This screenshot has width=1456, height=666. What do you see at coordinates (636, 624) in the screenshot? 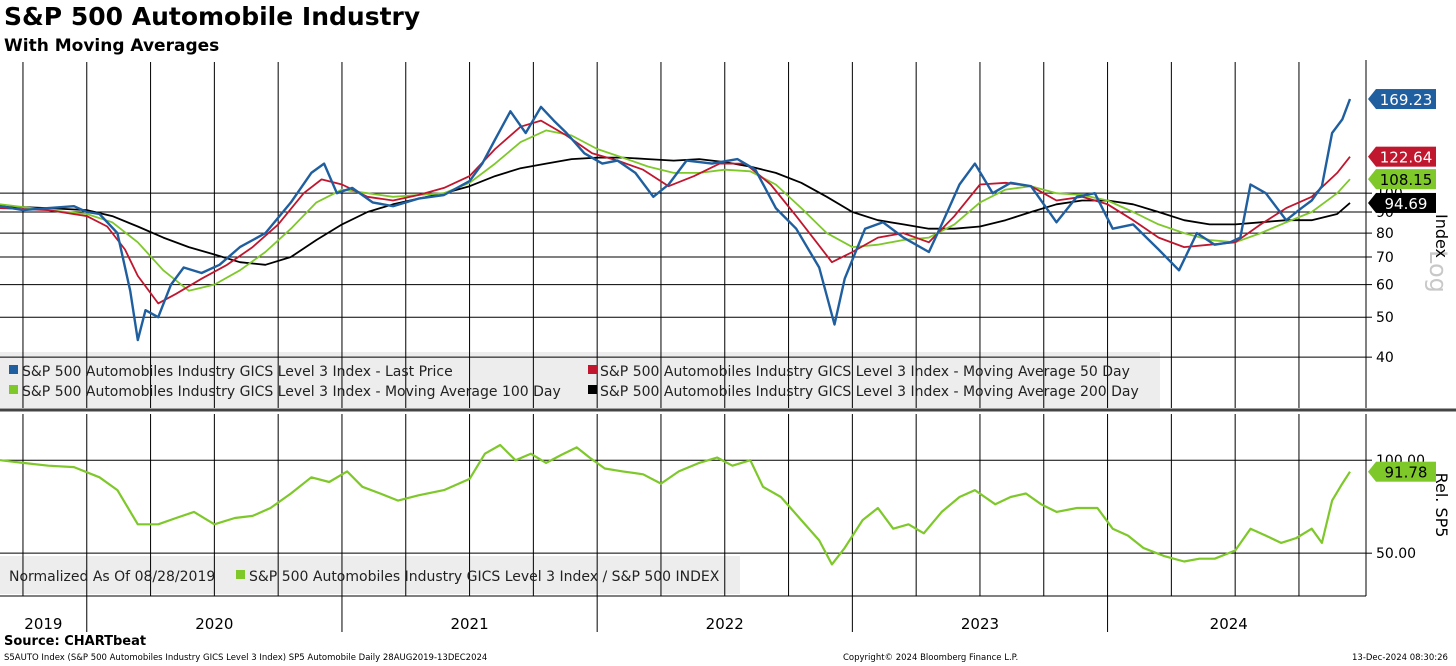
I see `x-axis-year-labels: 2019 2020 2021 2022 2023 2024` at bounding box center [636, 624].